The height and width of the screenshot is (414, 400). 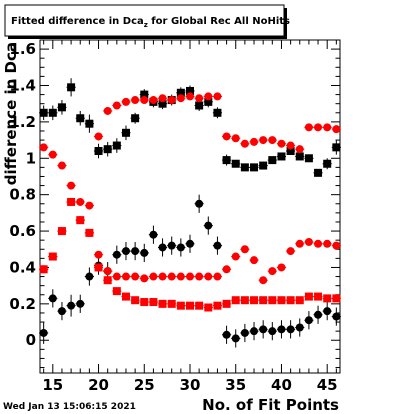 What do you see at coordinates (31, 340) in the screenshot?
I see `y-tick-label: 0` at bounding box center [31, 340].